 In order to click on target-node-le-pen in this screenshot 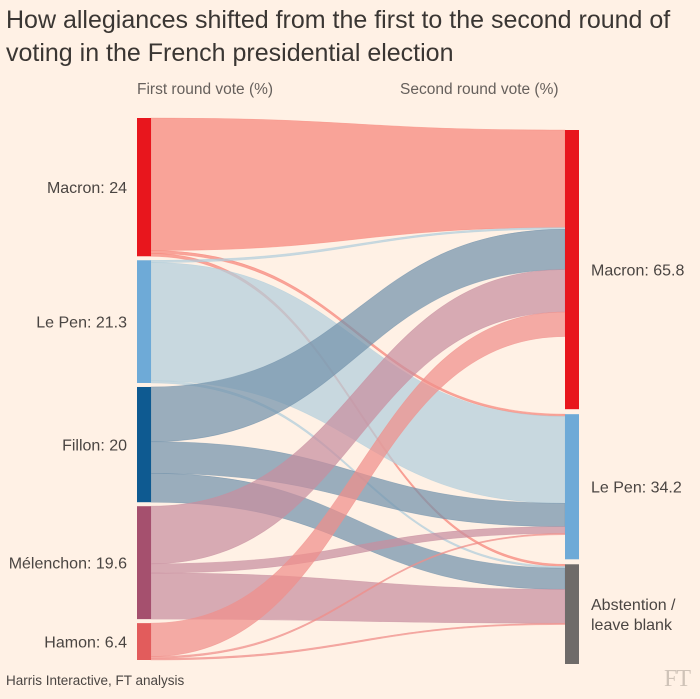, I will do `click(572, 487)`.